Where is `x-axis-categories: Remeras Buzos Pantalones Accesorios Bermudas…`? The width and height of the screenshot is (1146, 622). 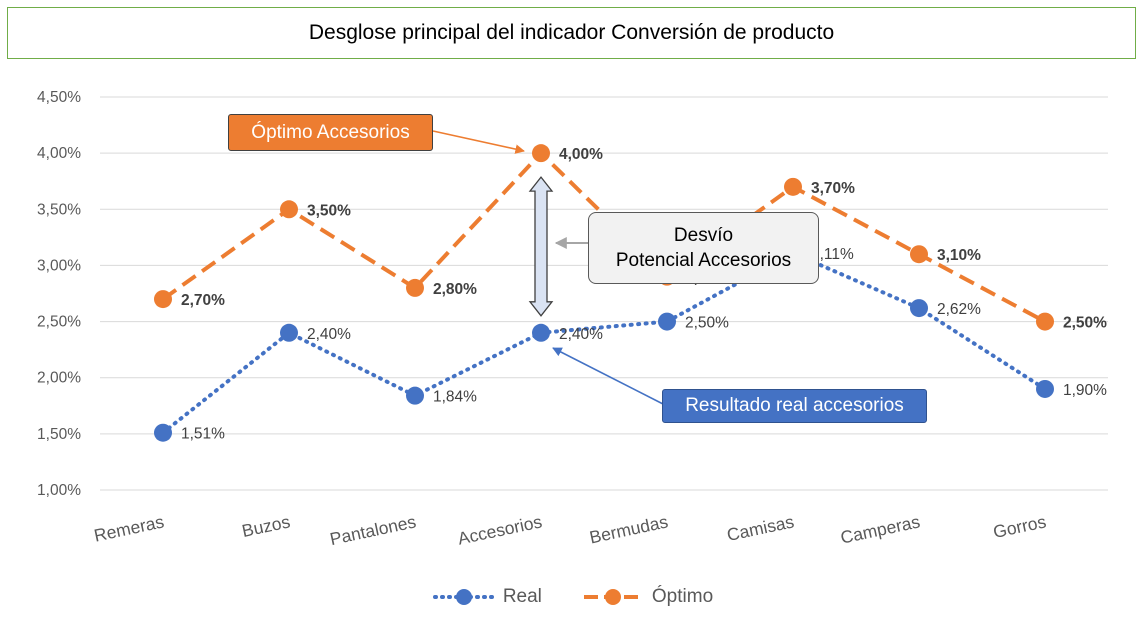 x-axis-categories: Remeras Buzos Pantalones Accesorios Bermudas… is located at coordinates (570, 530).